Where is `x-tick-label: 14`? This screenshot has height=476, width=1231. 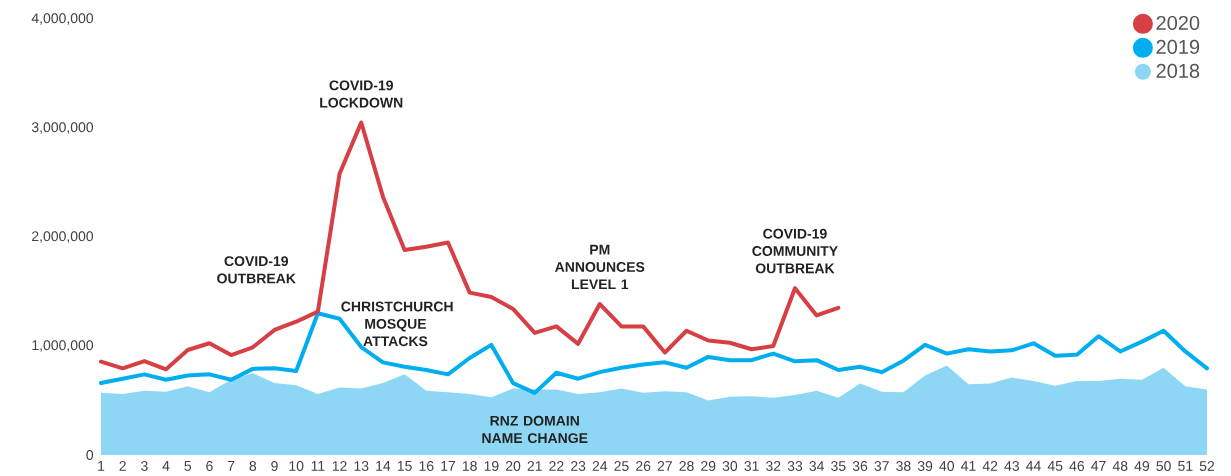 x-tick-label: 14 is located at coordinates (383, 466).